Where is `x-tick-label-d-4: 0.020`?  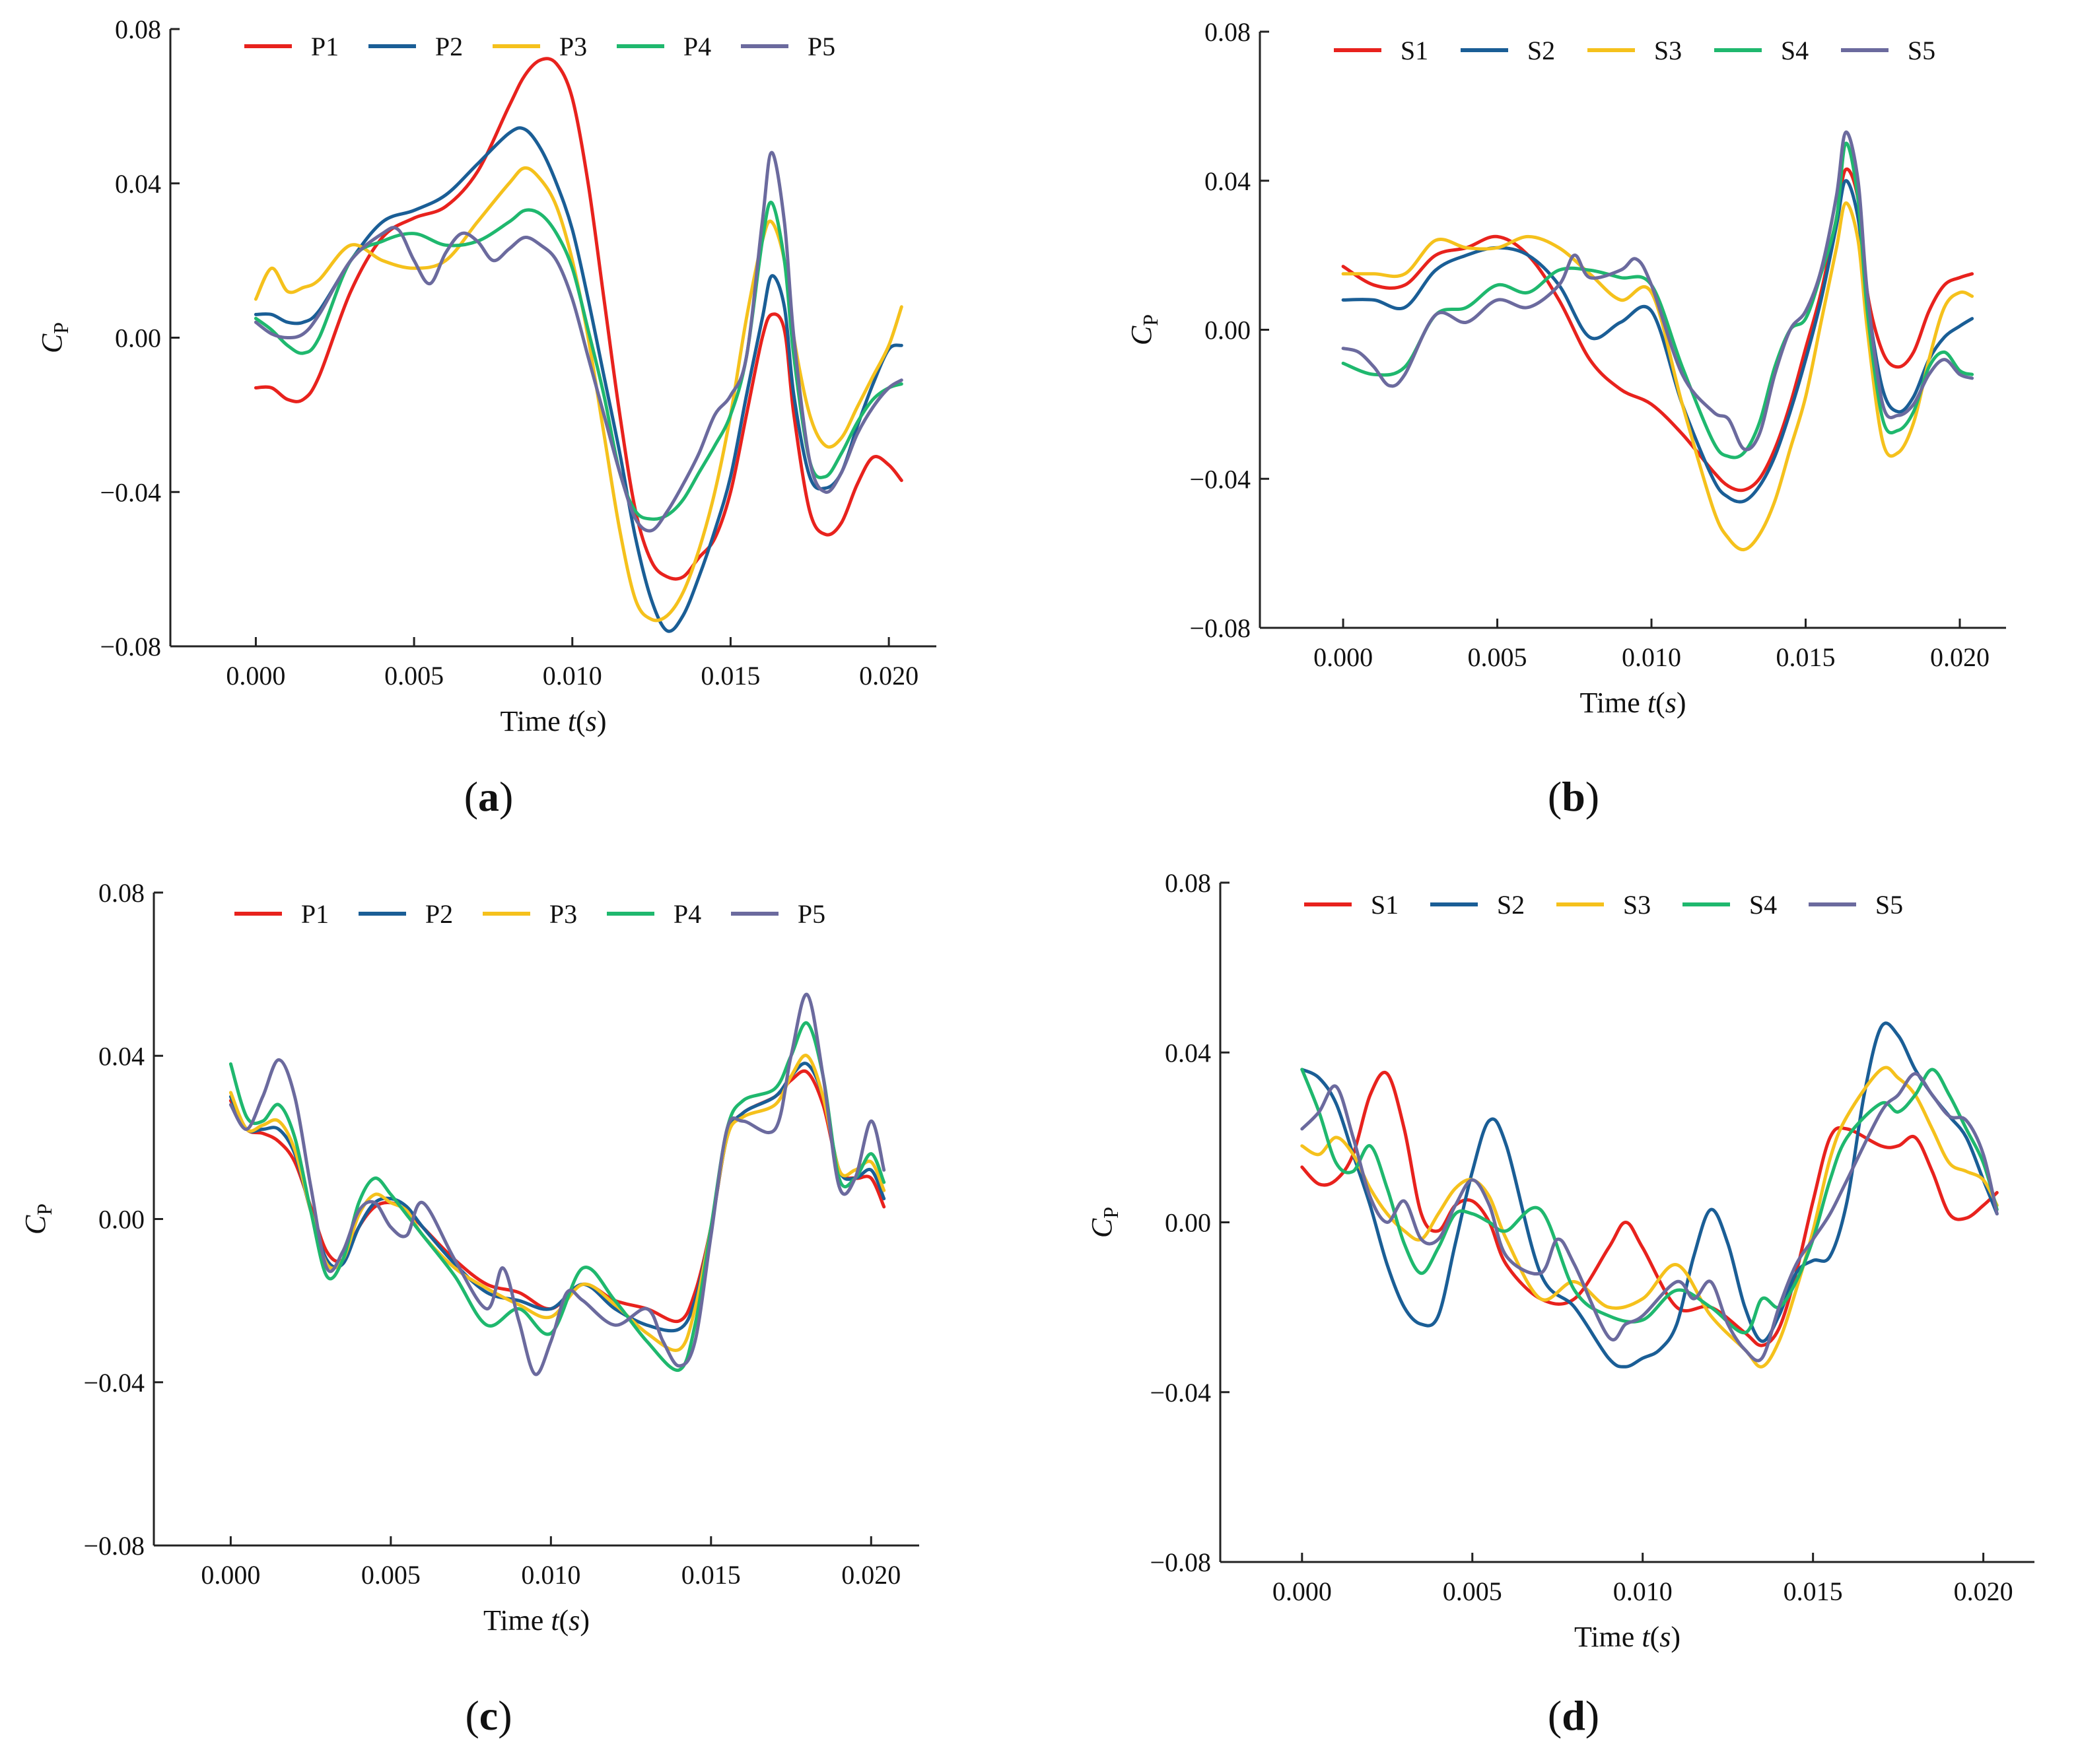
x-tick-label-d-4: 0.020 is located at coordinates (1983, 1591).